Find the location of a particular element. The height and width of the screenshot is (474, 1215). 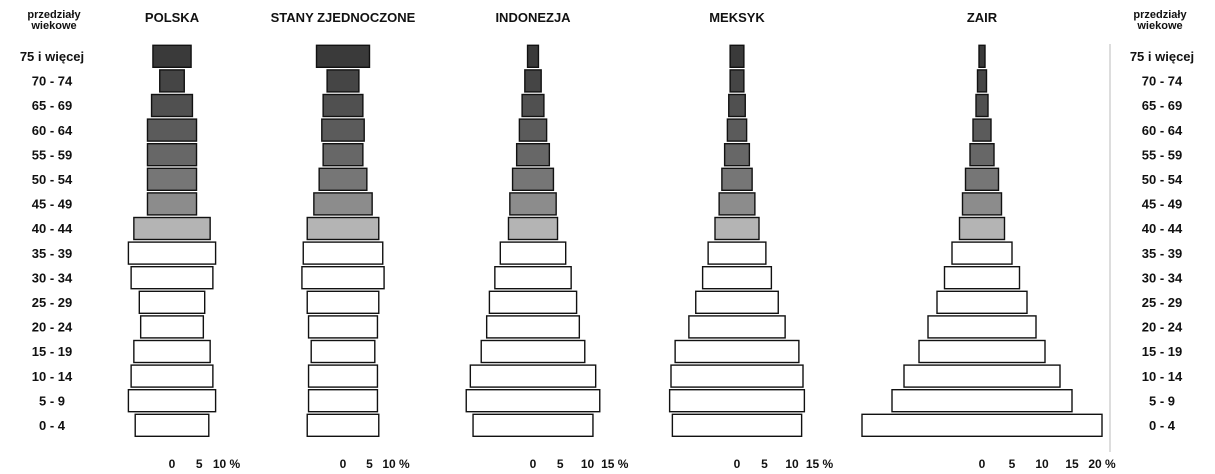

x-tick-label: 20 % is located at coordinates (1102, 464).